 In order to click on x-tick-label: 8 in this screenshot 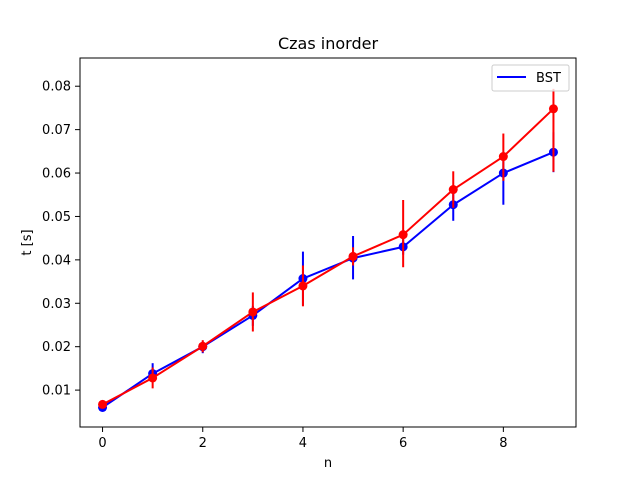, I will do `click(503, 443)`.